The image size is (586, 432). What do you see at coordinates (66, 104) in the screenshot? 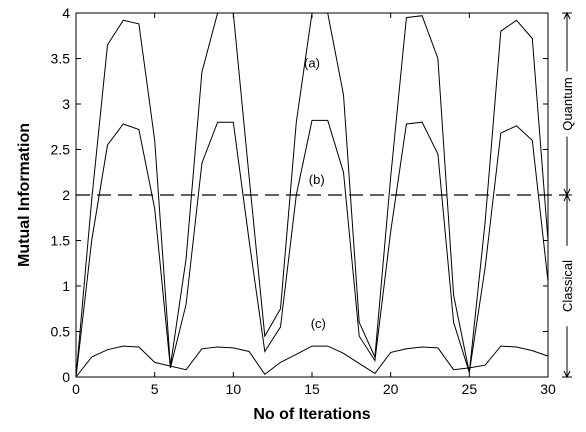
I see `y-tick-label: 3` at bounding box center [66, 104].